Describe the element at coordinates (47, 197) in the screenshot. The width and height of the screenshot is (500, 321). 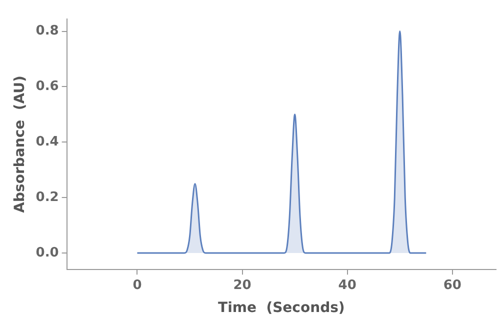
I see `y-tick-label: 0.2` at that location.